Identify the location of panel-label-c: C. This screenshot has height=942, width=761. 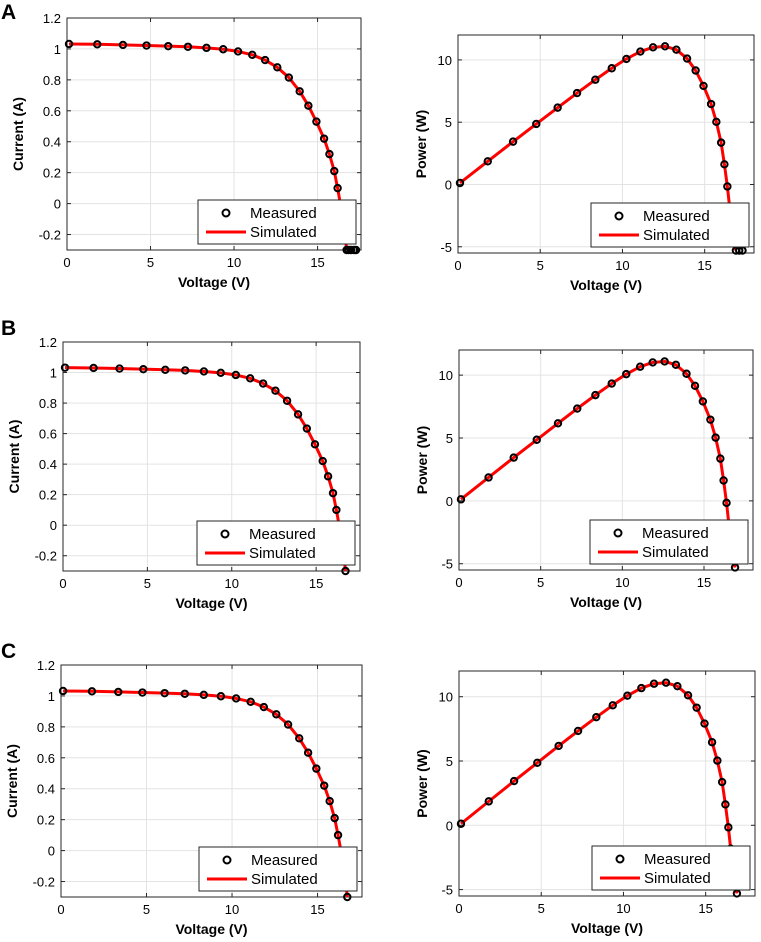
(8, 651).